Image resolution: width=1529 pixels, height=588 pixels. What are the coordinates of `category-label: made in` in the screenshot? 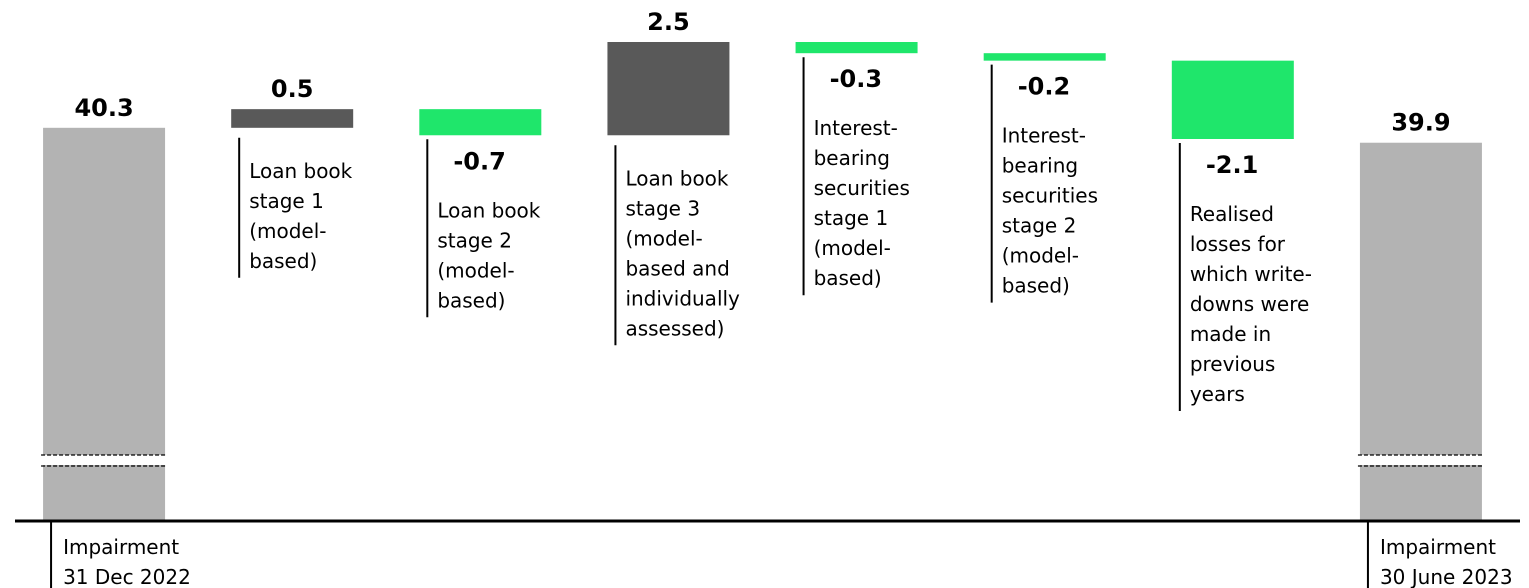 It's located at (1230, 334).